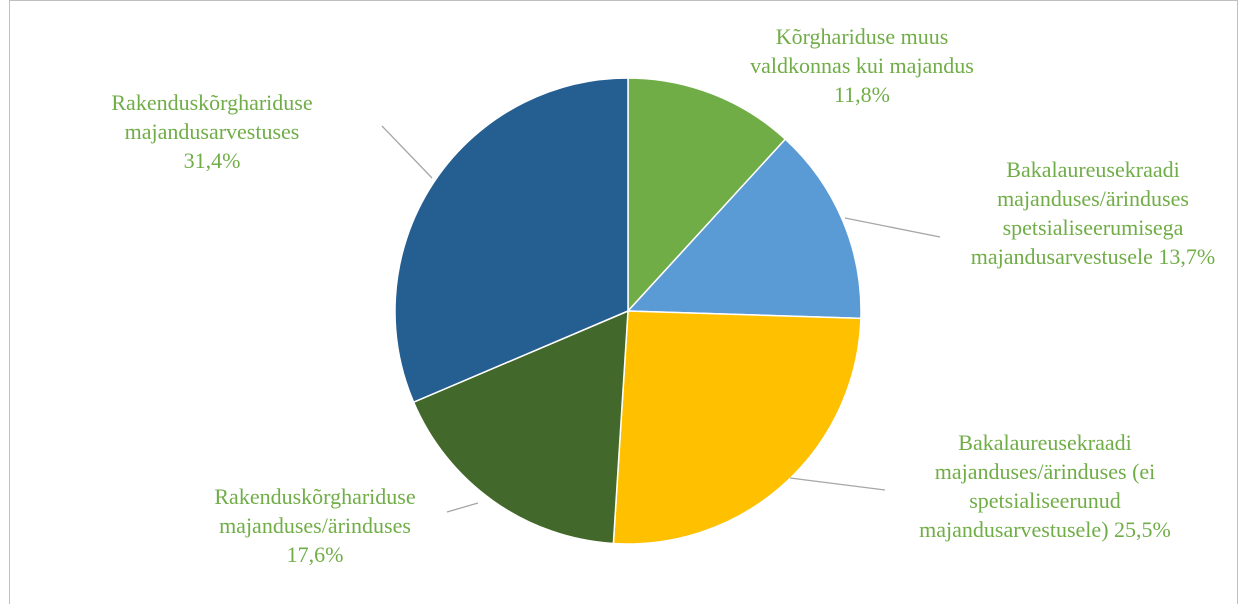 This screenshot has height=604, width=1239. Describe the element at coordinates (861, 94) in the screenshot. I see `label-text: 11,8%` at that location.